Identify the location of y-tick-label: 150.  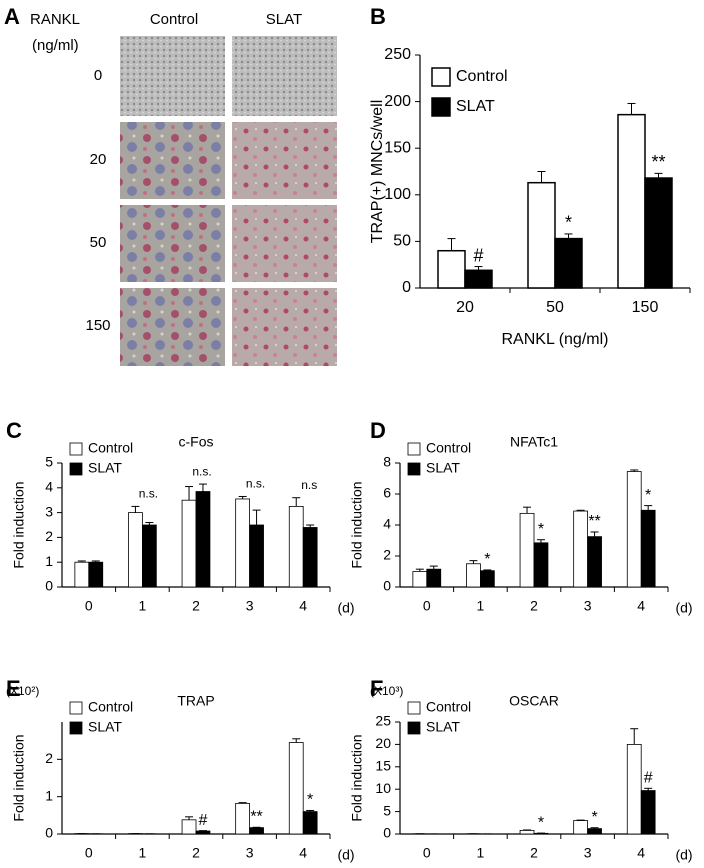
(397, 147).